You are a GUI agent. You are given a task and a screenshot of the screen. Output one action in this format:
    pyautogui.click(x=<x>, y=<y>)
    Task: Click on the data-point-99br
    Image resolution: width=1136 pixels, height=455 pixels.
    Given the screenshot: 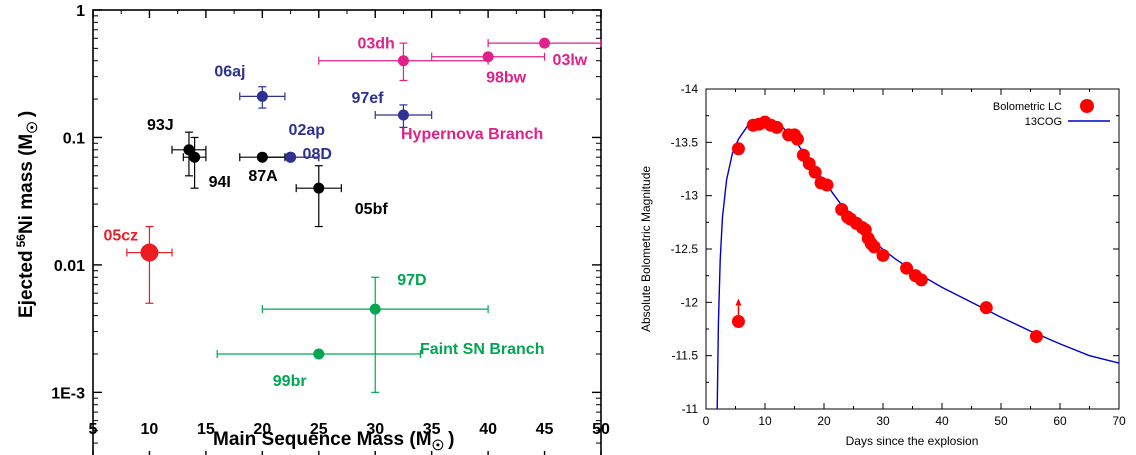 What is the action you would take?
    pyautogui.click(x=319, y=354)
    